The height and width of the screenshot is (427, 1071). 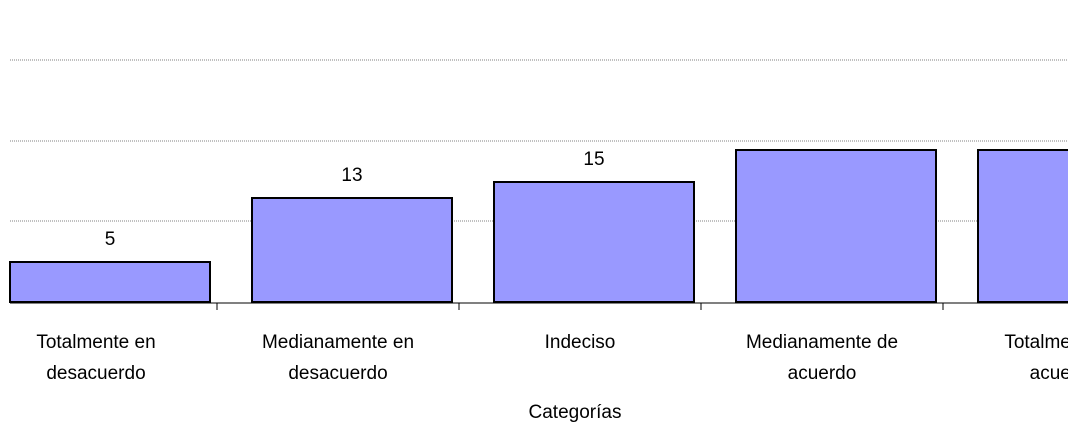 What do you see at coordinates (575, 412) in the screenshot?
I see `x-axis-title: Categorías` at bounding box center [575, 412].